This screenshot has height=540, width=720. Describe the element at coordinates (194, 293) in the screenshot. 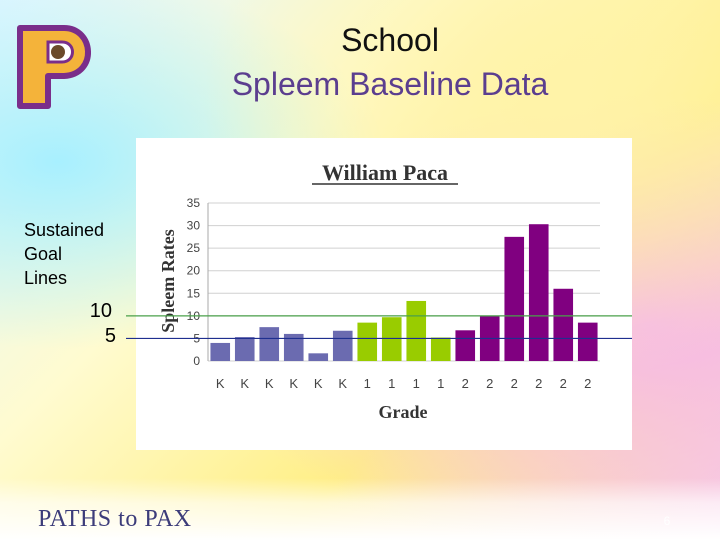

I see `y-tick-label: 15` at that location.